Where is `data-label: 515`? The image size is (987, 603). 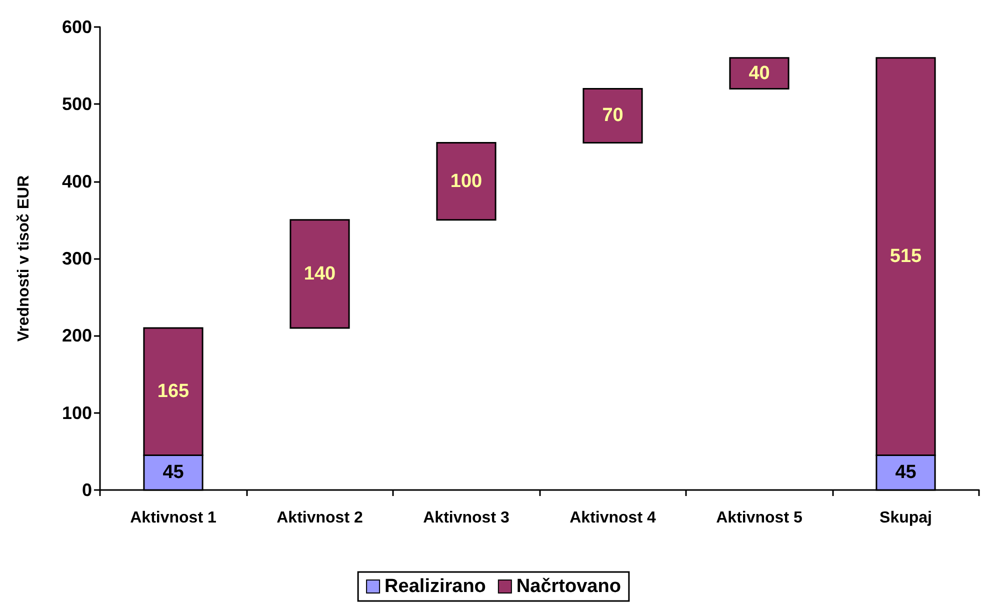 data-label: 515 is located at coordinates (906, 257).